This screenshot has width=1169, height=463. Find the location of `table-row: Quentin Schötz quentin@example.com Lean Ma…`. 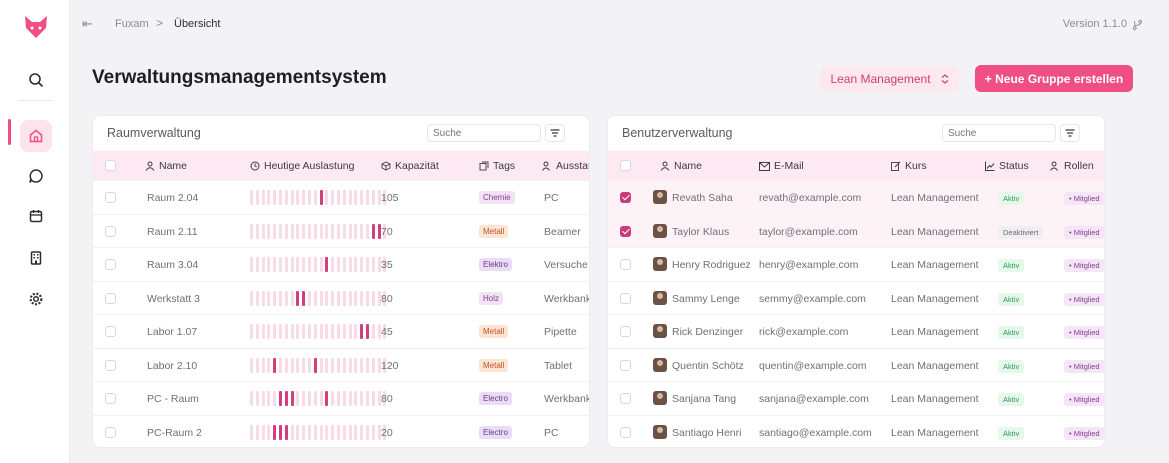

table-row: Quentin Schötz quentin@example.com Lean Ma… is located at coordinates (856, 364).